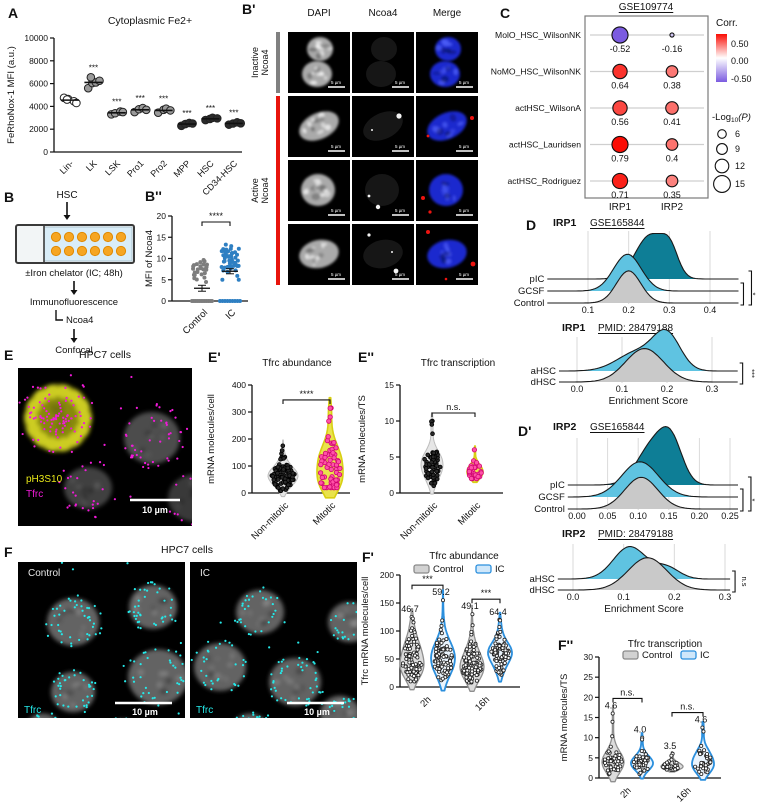 This screenshot has height=810, width=759. I want to click on gene-label: IRP1, so click(574, 328).